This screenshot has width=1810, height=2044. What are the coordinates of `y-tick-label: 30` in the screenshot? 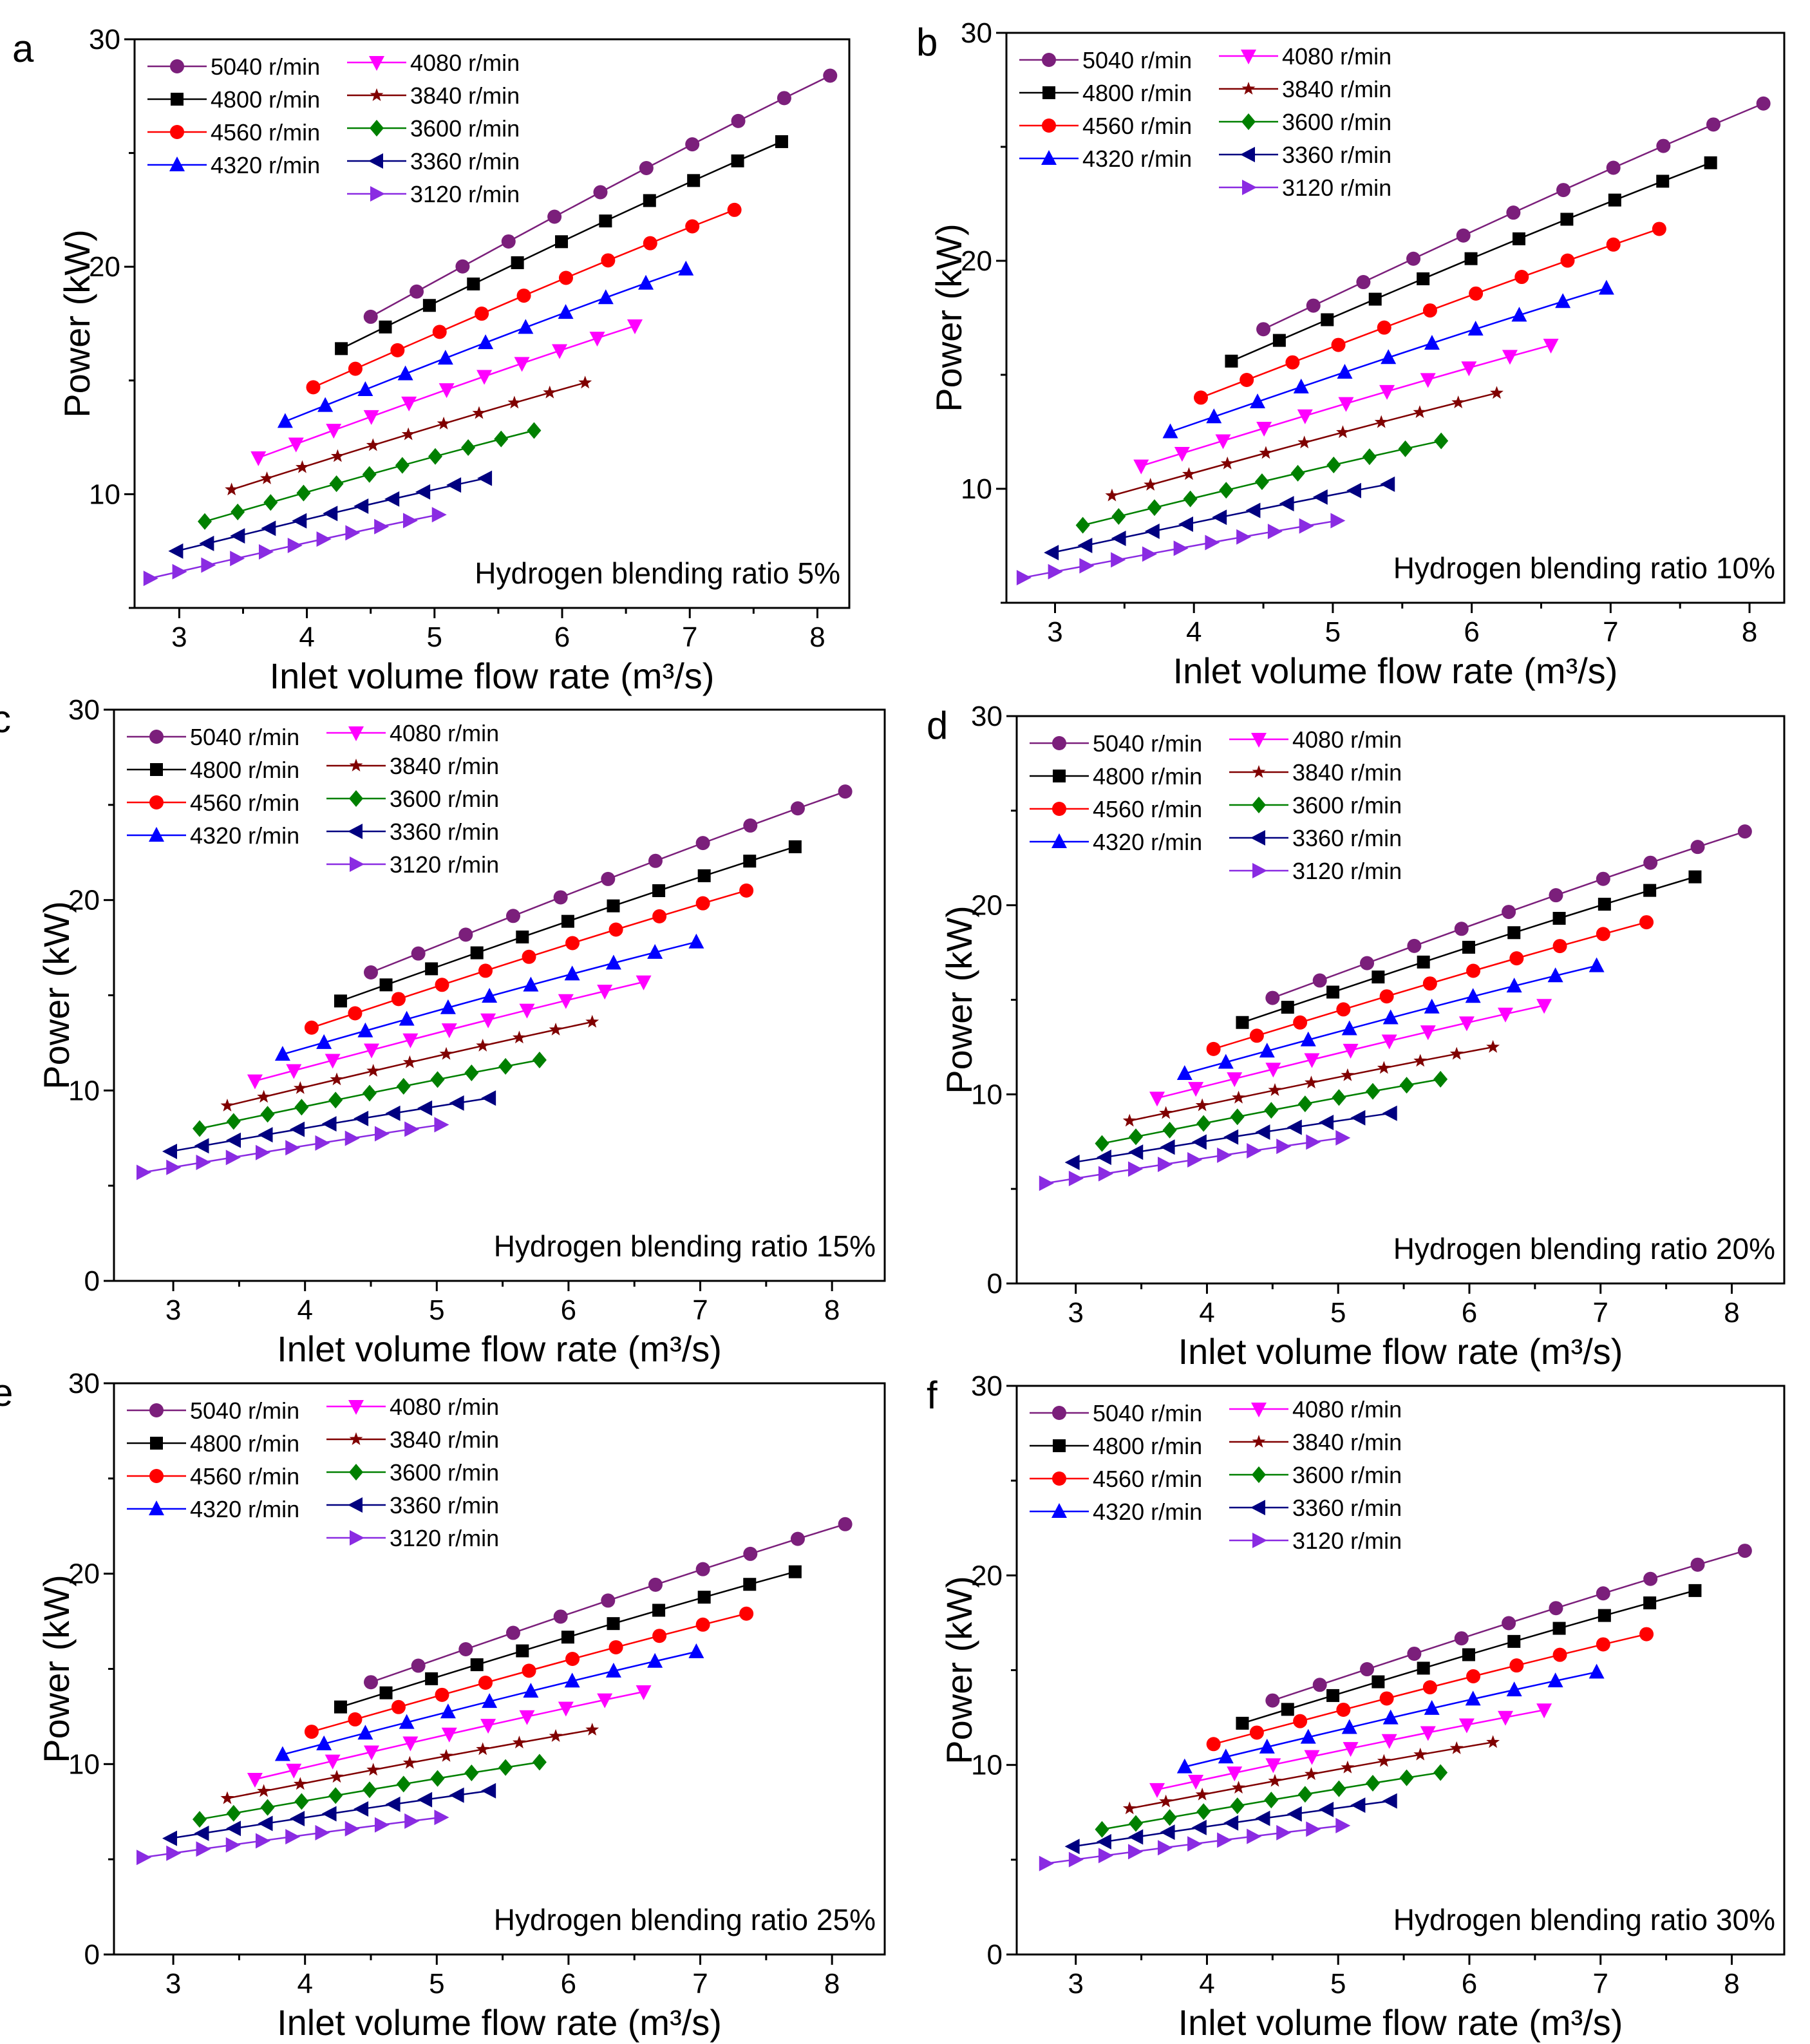 It's located at (987, 1386).